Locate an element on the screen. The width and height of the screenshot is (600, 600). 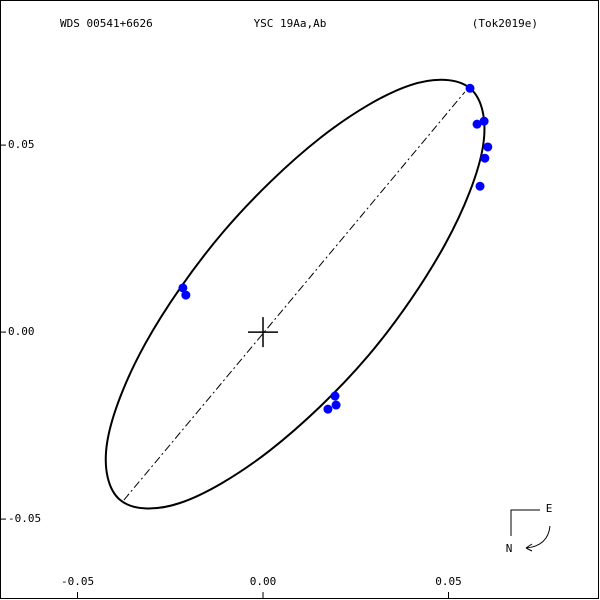
y-tick-label: 0.00 is located at coordinates (21, 331).